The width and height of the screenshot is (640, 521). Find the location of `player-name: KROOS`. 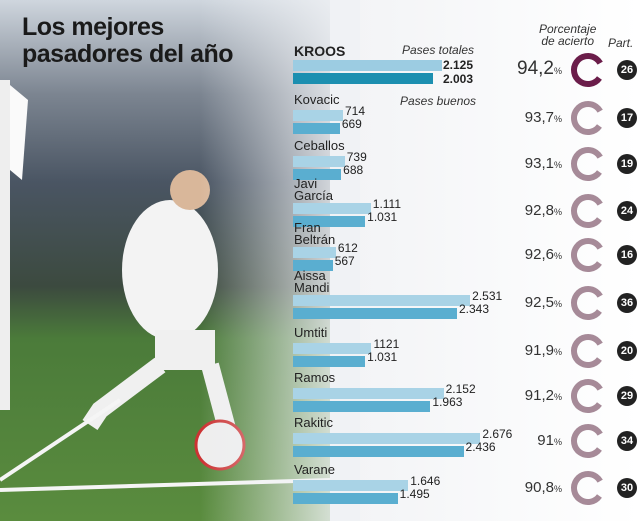

player-name: KROOS is located at coordinates (320, 51).